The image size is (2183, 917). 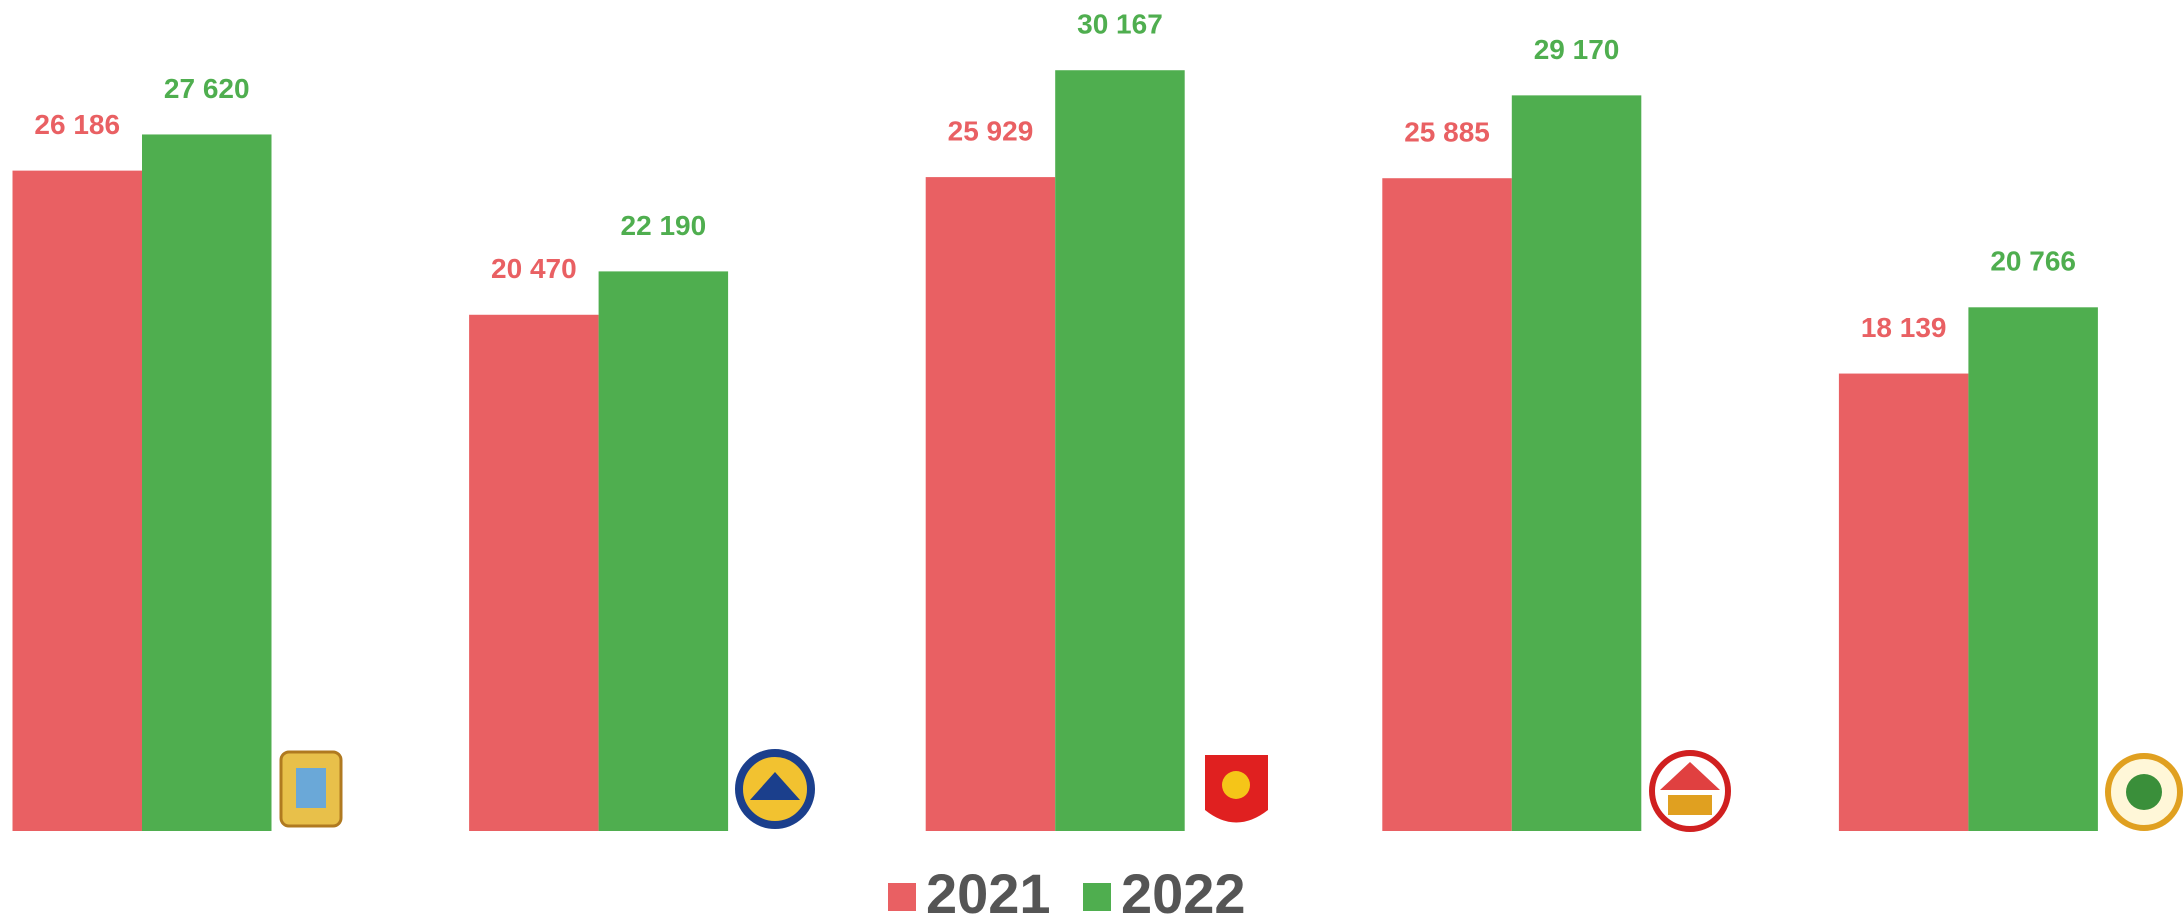 What do you see at coordinates (77, 124) in the screenshot?
I see `value-label: 26 186` at bounding box center [77, 124].